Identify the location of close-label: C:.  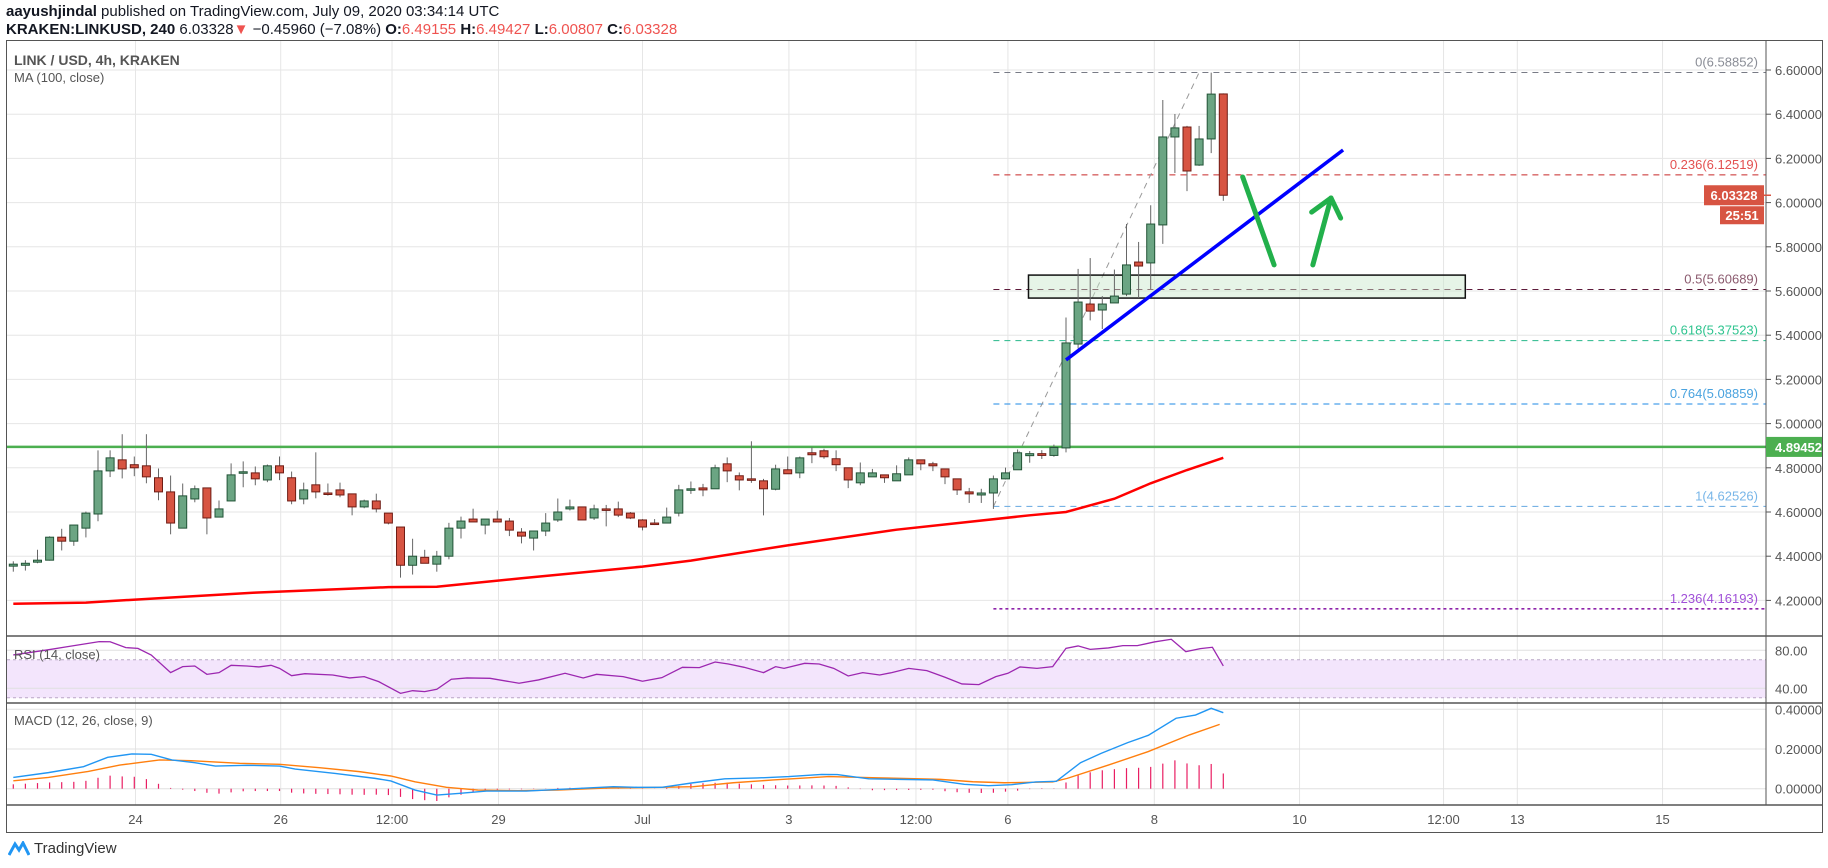
(615, 29).